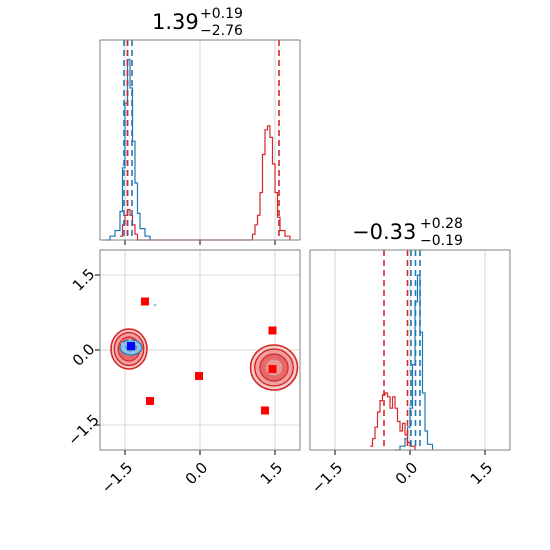 Image resolution: width=550 pixels, height=550 pixels. I want to click on title-param-2-plus: +0.28, so click(441, 224).